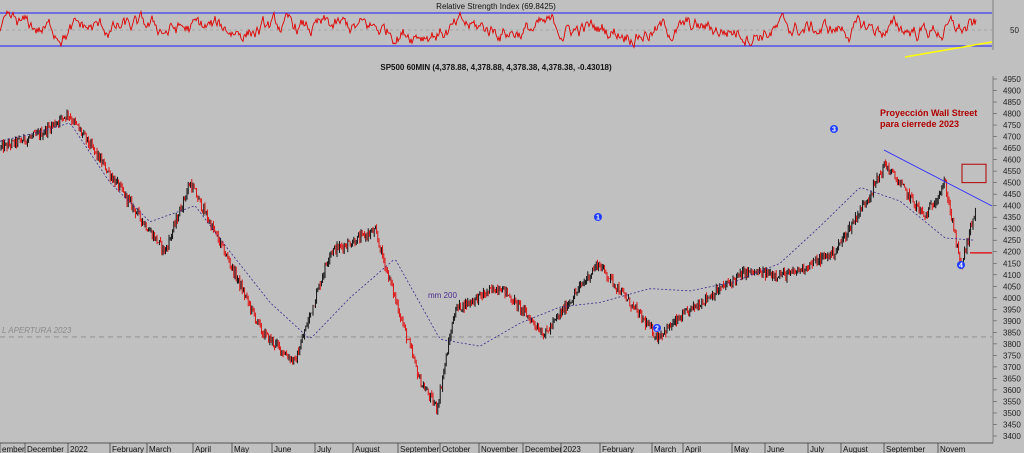 This screenshot has width=1024, height=453. What do you see at coordinates (1012, 286) in the screenshot?
I see `y-tick-label: 4050` at bounding box center [1012, 286].